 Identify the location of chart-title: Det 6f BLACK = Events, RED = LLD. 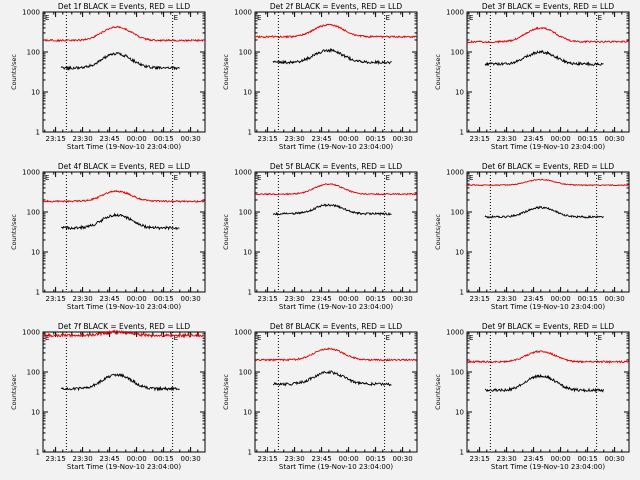
(548, 166).